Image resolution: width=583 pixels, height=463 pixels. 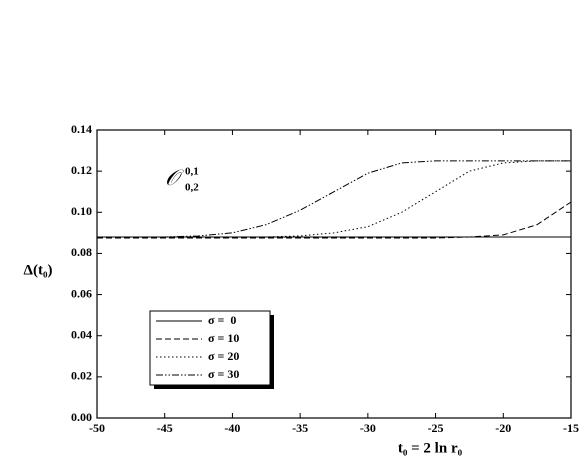 I want to click on x-tick-label: -45, so click(x=165, y=428).